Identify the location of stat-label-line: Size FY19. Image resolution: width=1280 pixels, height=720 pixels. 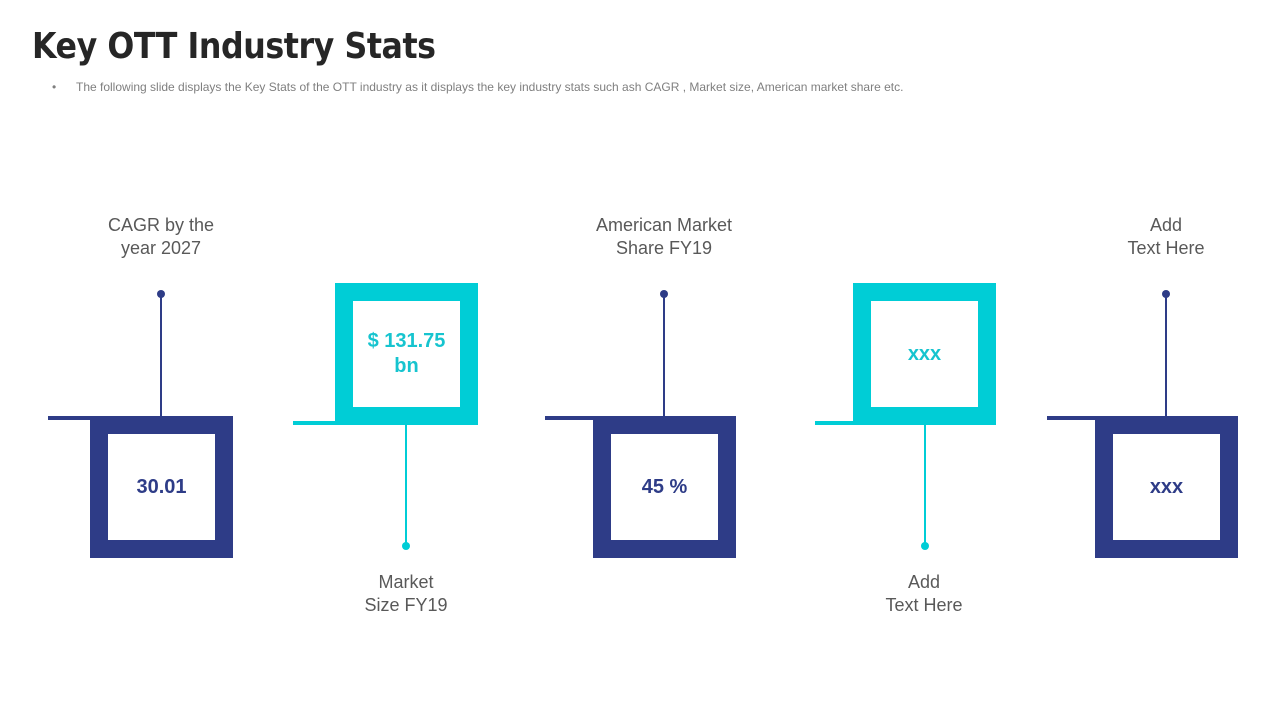
(406, 605).